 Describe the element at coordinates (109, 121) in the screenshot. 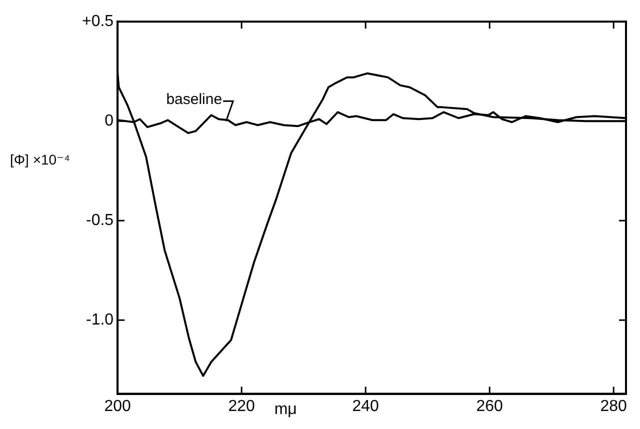

I see `y-tick-label: 0` at that location.